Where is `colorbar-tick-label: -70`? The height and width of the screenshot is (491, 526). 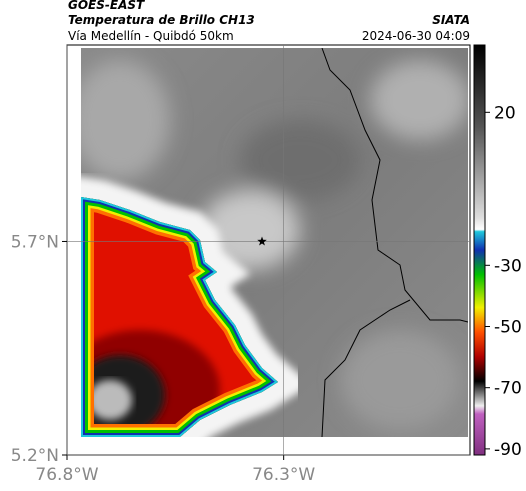
colorbar-tick-label: -70 is located at coordinates (508, 389).